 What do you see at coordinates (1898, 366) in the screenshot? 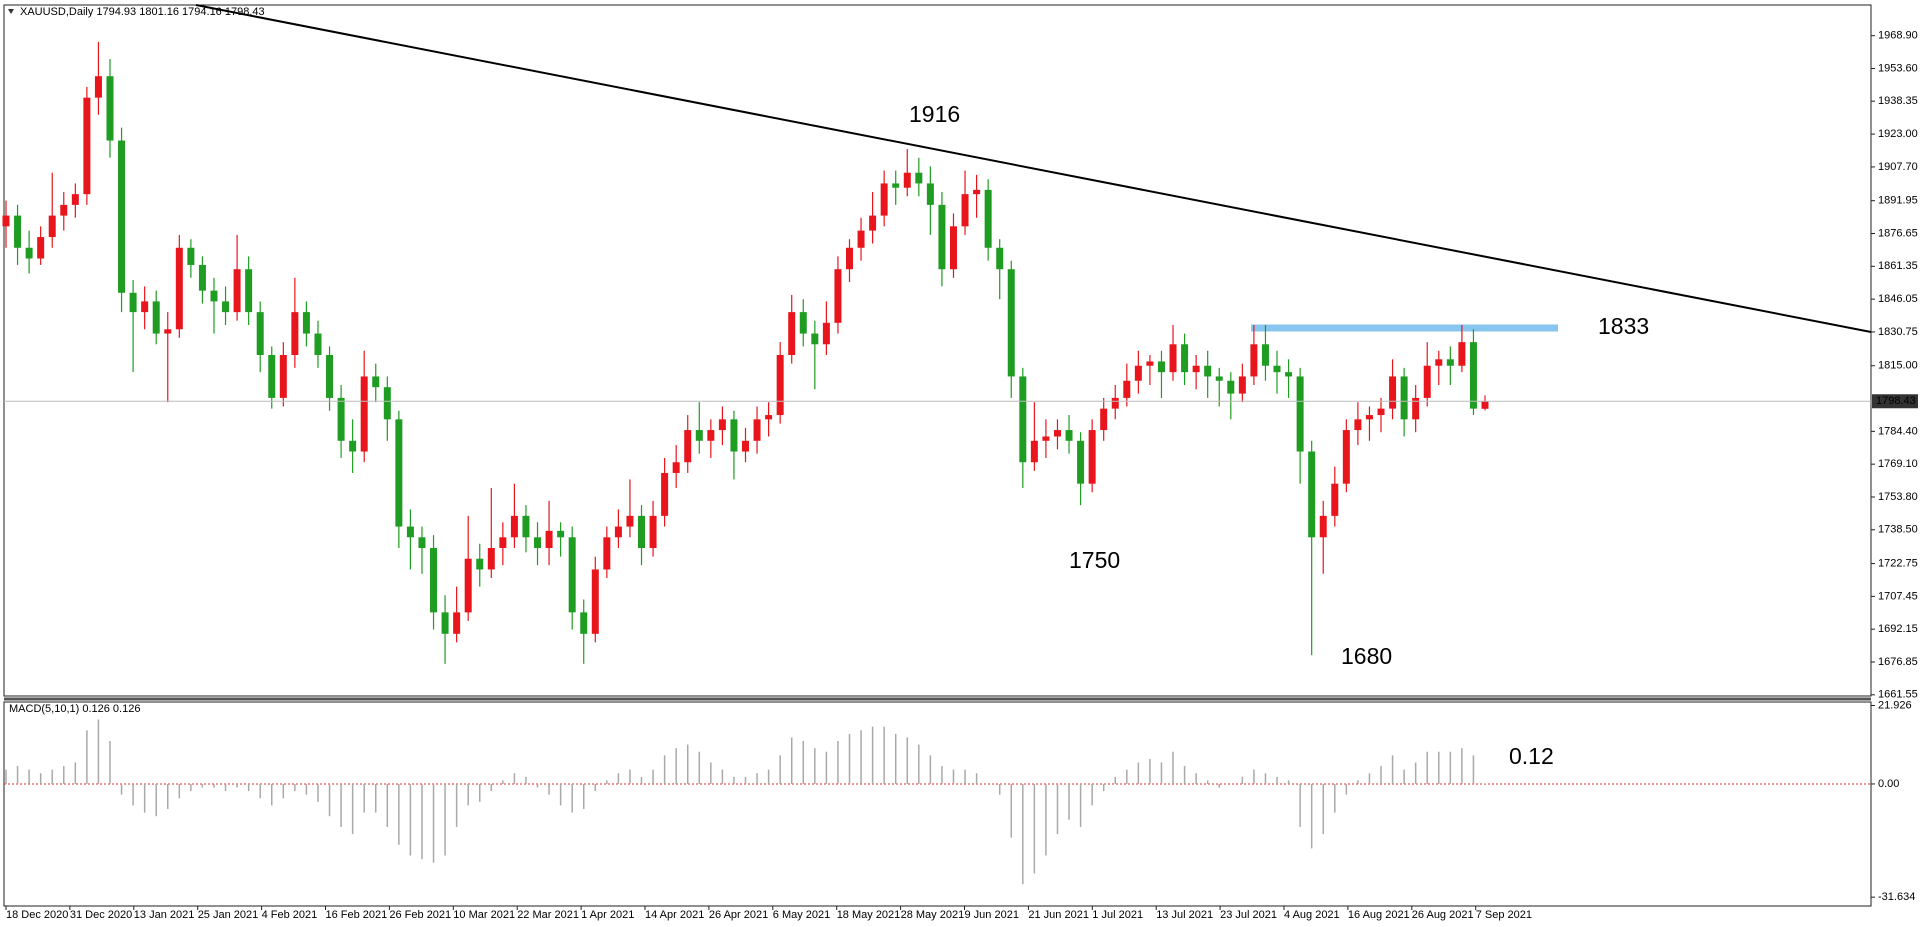
I see `y-tick-label: 1815.00` at bounding box center [1898, 366].